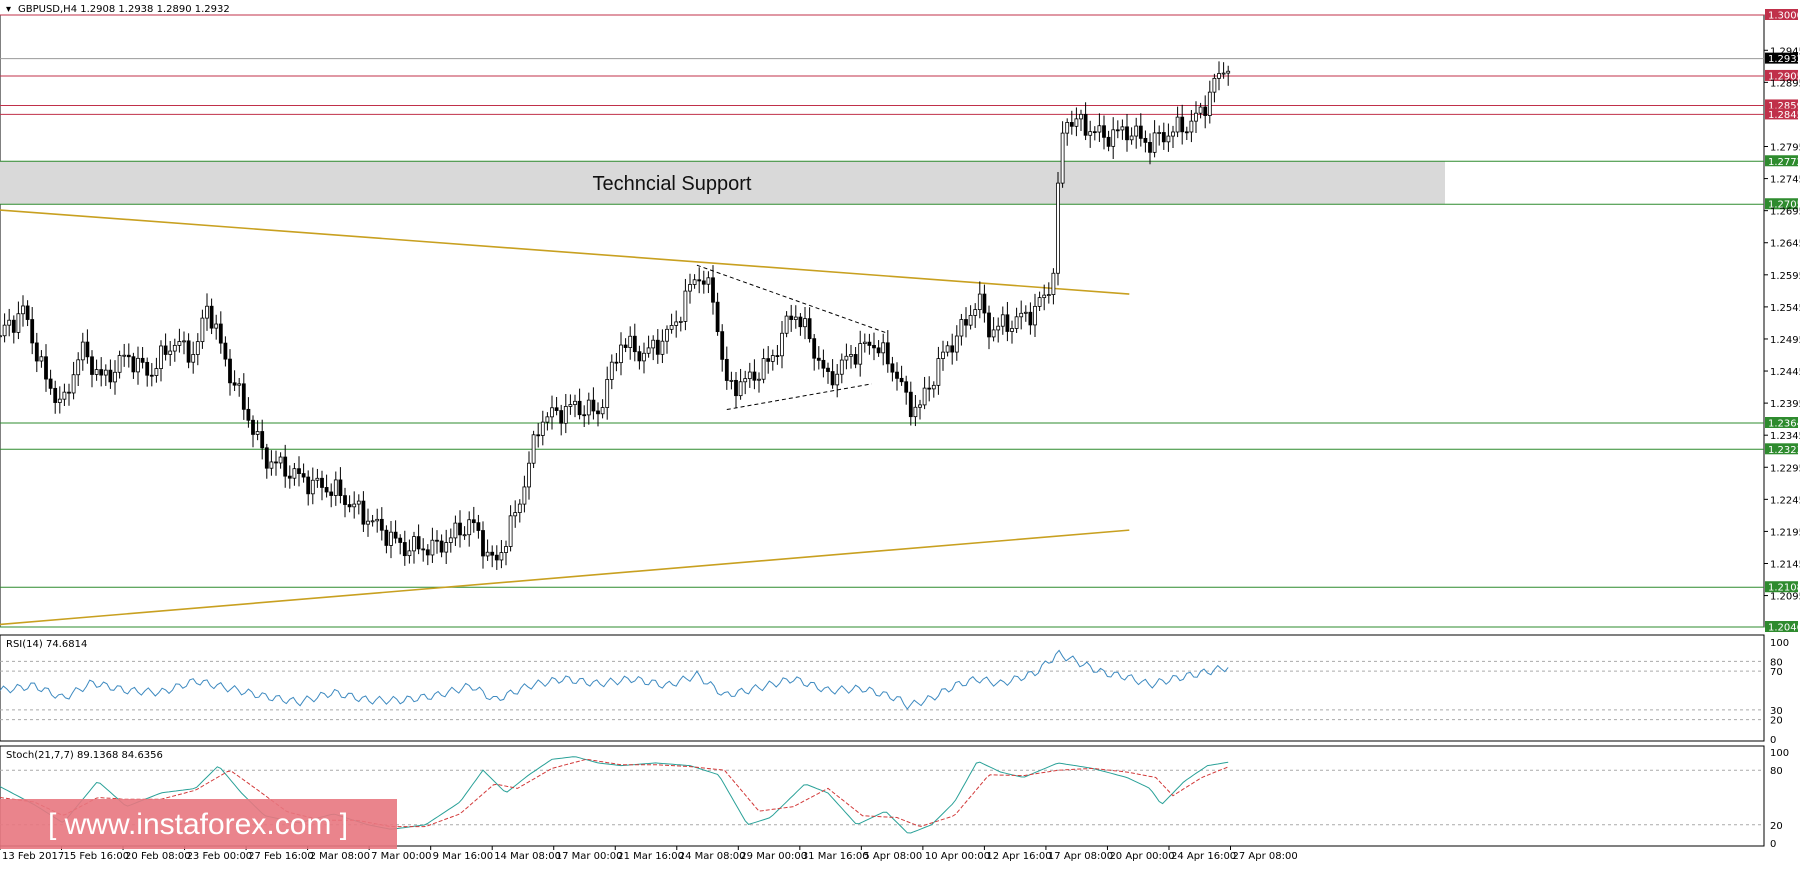  I want to click on level-tag-1.2772, so click(1781, 161).